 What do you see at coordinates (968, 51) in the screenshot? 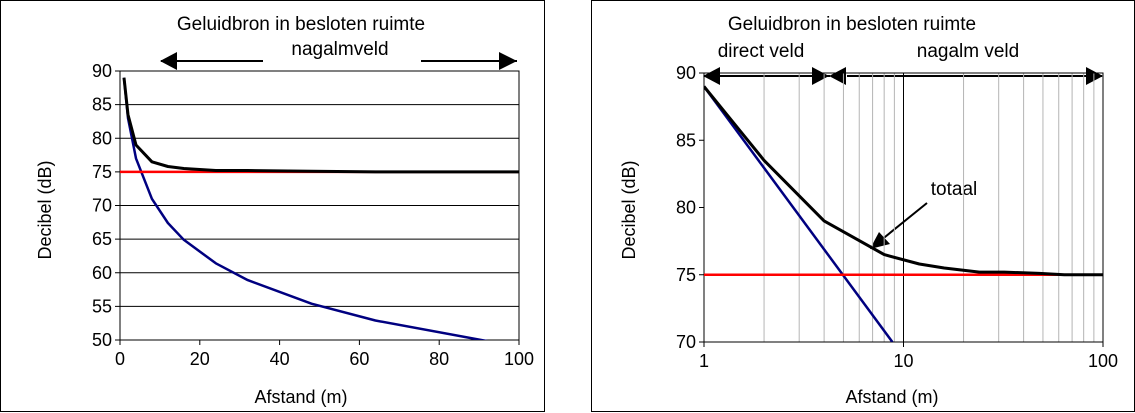
I see `reverb-field-label: nagalm veld` at bounding box center [968, 51].